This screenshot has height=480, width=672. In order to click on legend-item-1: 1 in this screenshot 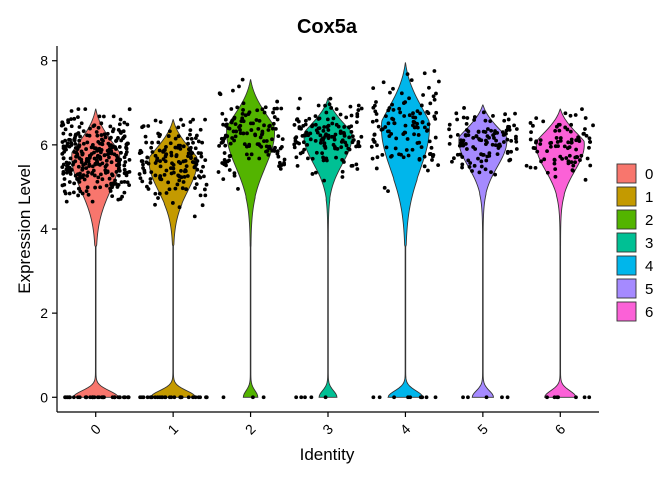, I will do `click(634, 196)`.